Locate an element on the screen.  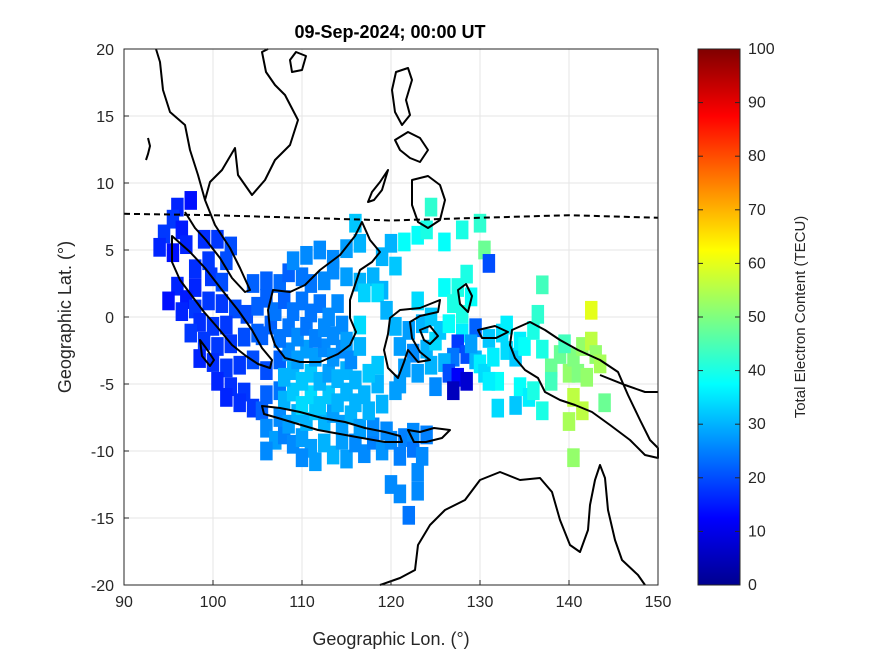
x-tick-label: 100 is located at coordinates (213, 602).